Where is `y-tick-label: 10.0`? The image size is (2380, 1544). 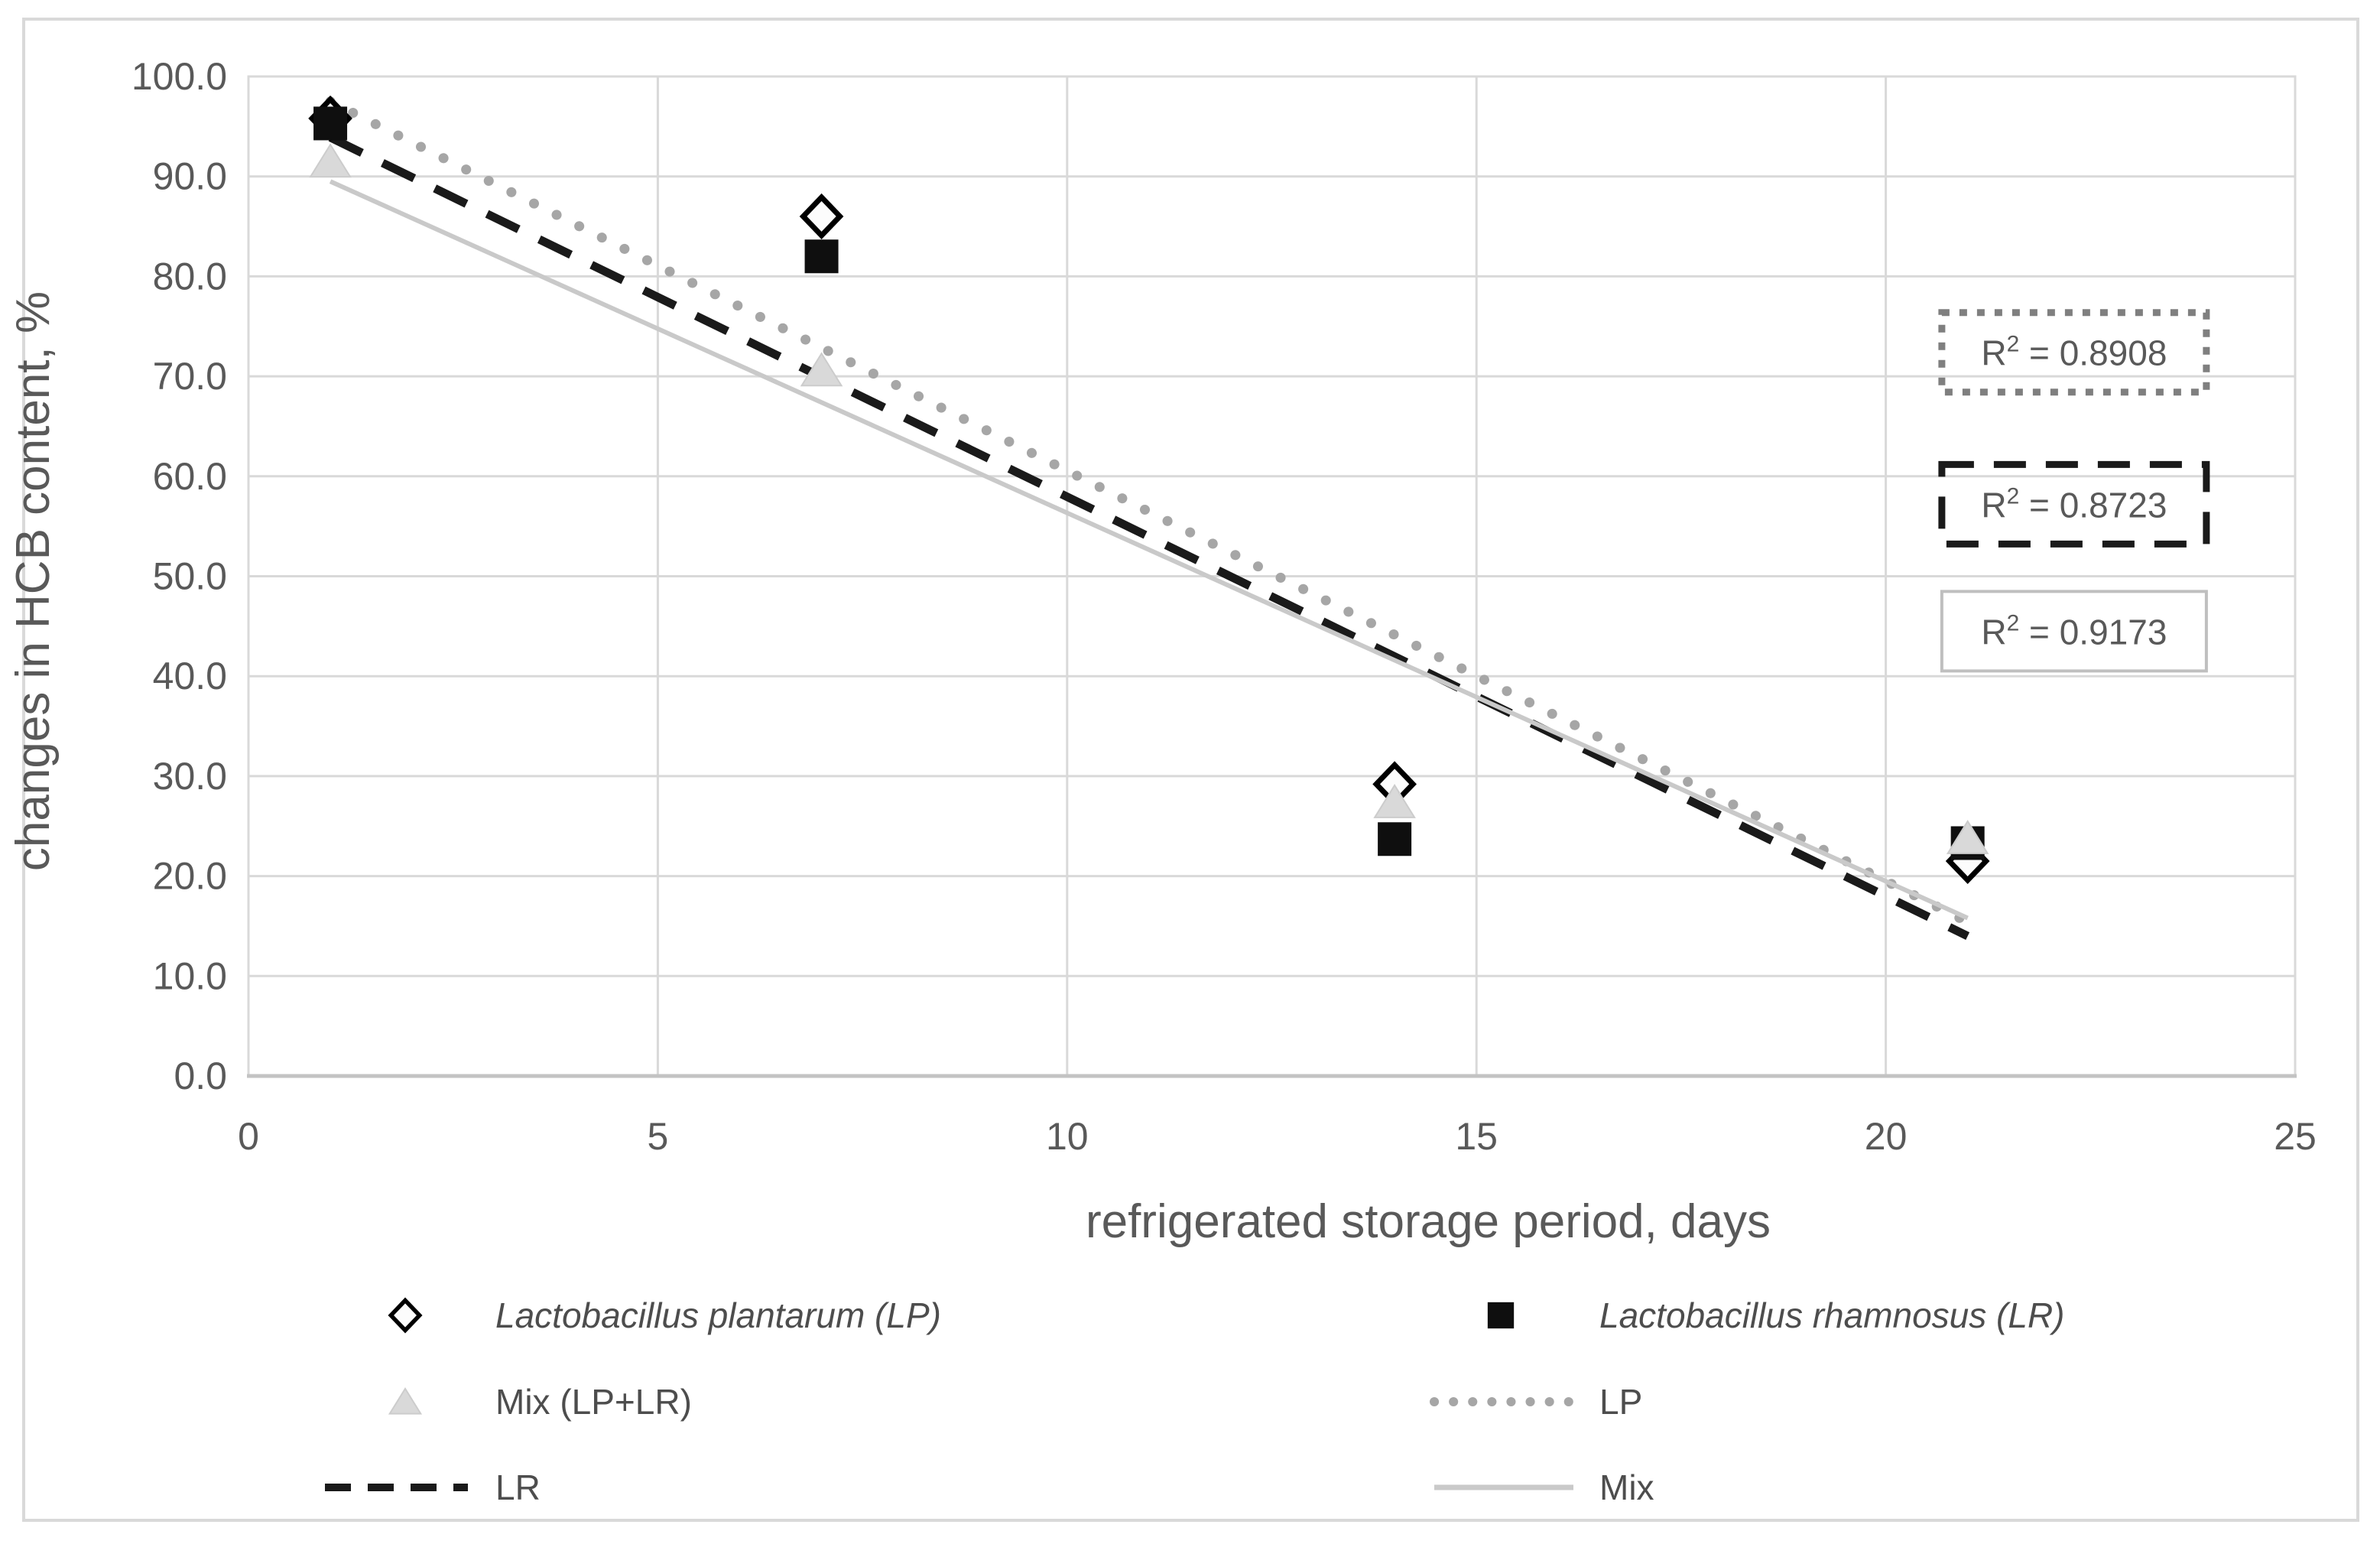
y-tick-label: 10.0 is located at coordinates (190, 975).